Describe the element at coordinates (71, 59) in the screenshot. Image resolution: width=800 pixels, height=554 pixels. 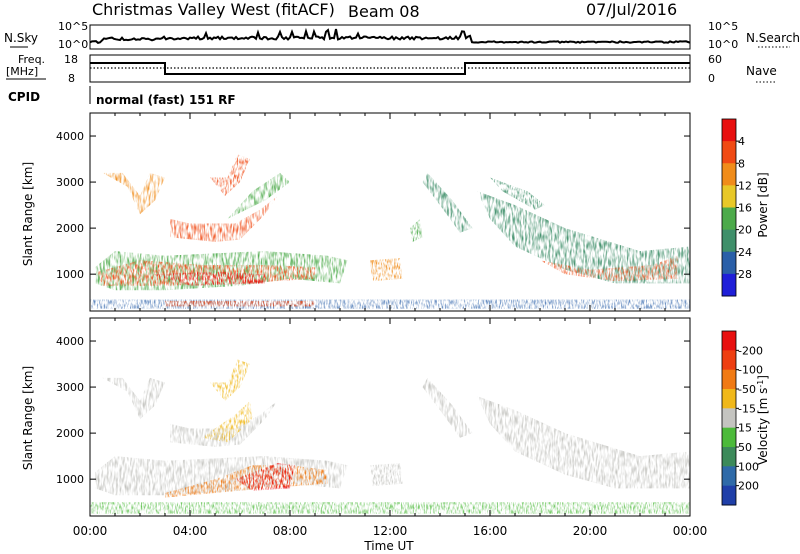
I see `freq-left-tick-top: 18` at that location.